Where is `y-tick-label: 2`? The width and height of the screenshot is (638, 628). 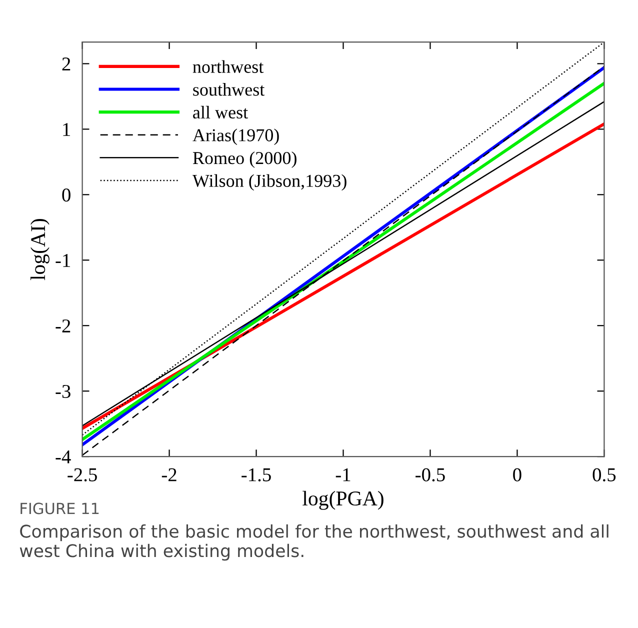 y-tick-label: 2 is located at coordinates (66, 64).